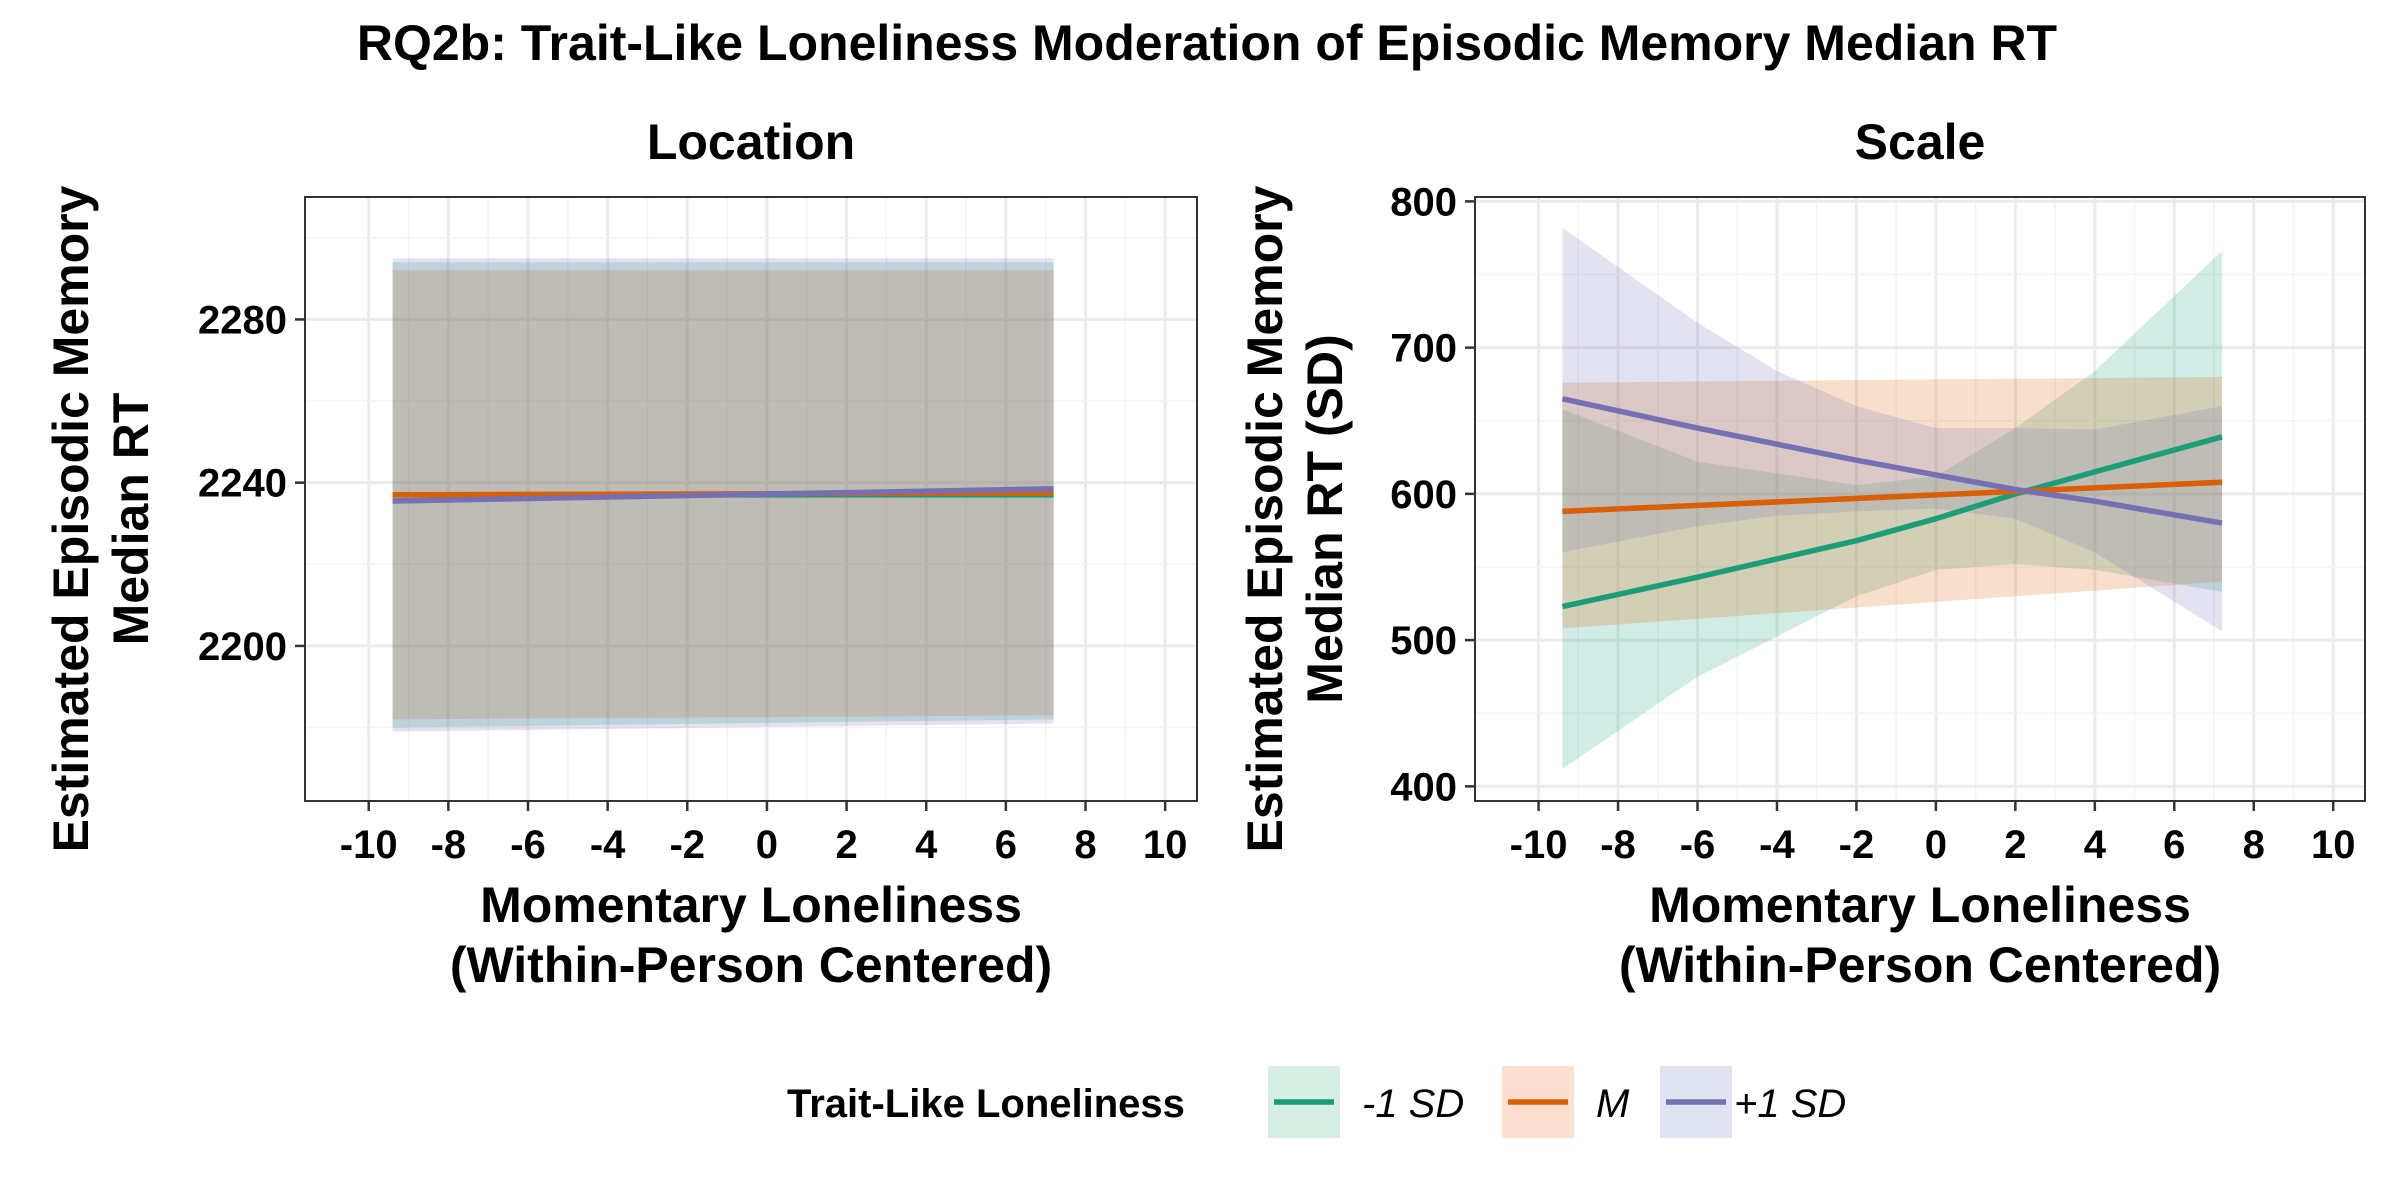 This screenshot has width=2400, height=1200. I want to click on scale-x-tick-label: 0, so click(1936, 845).